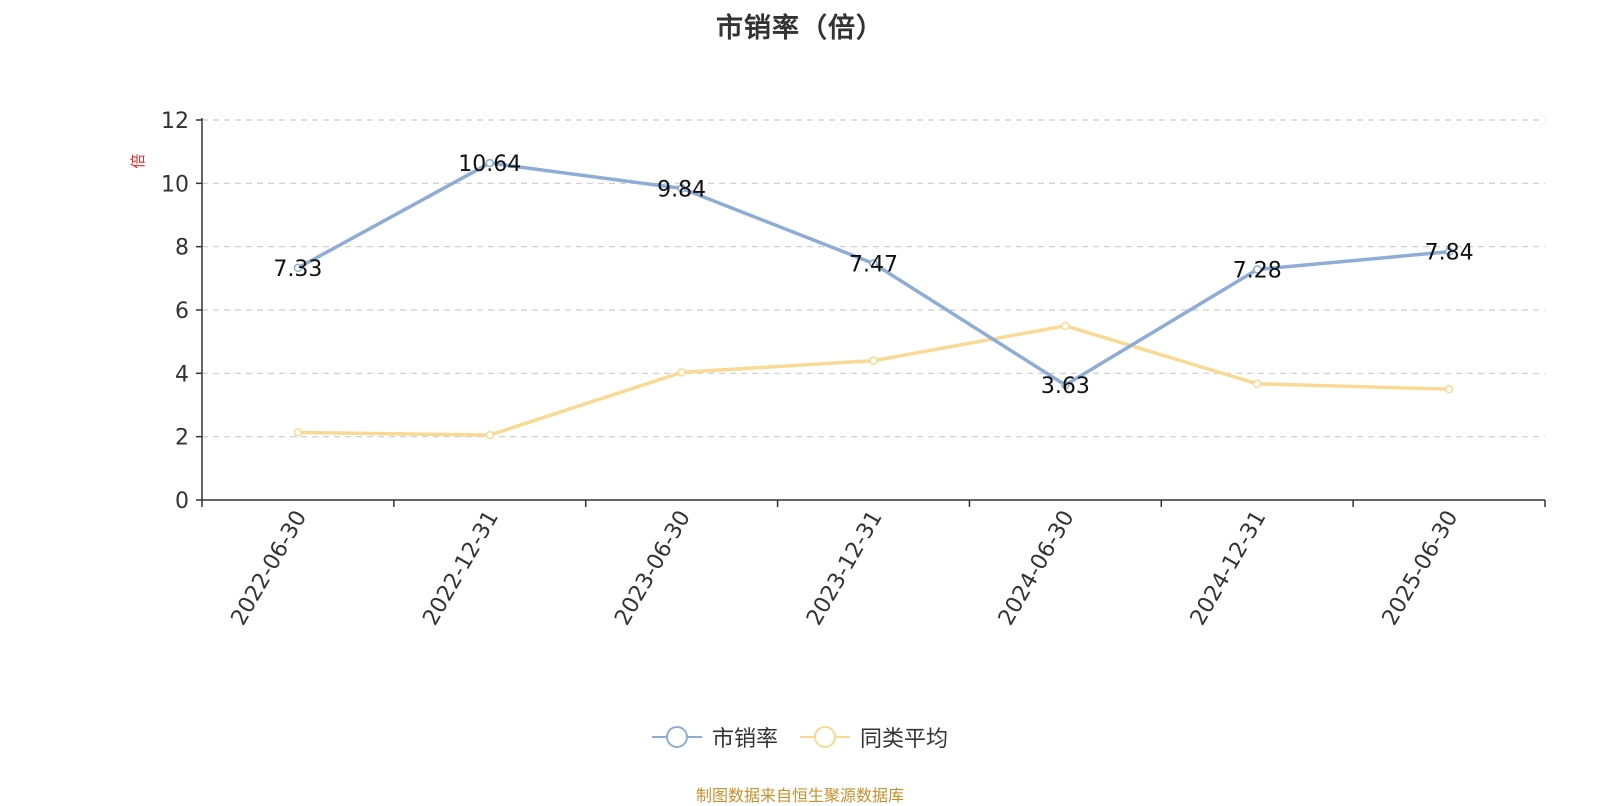  What do you see at coordinates (1037, 568) in the screenshot?
I see `x-tick-label: 2024-06-30` at bounding box center [1037, 568].